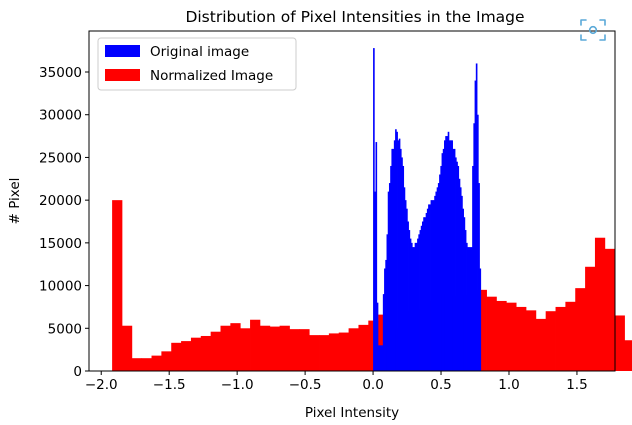  I want to click on x-tick-label: −2.0, so click(101, 385).